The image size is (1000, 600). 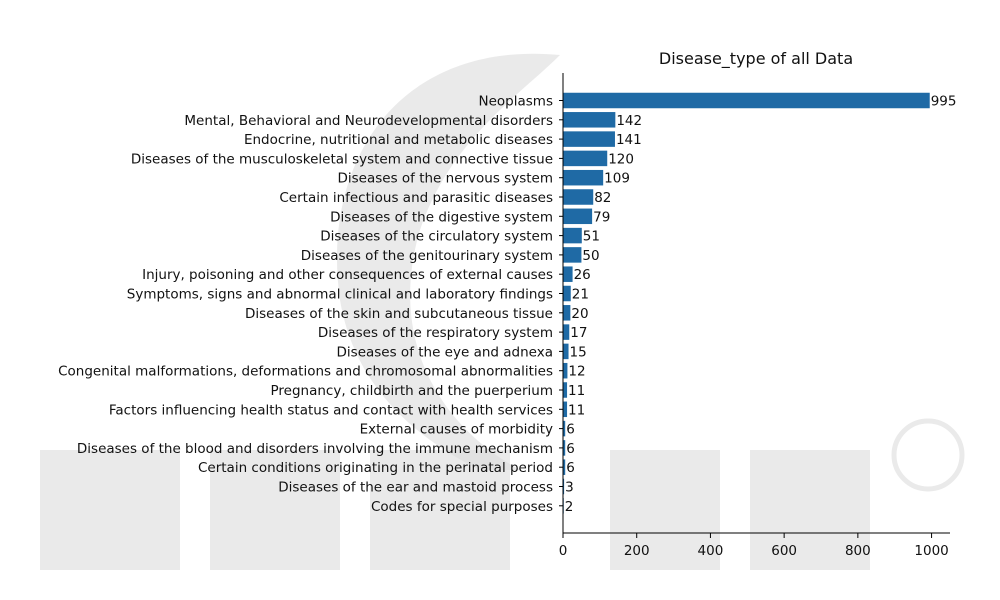 What do you see at coordinates (629, 121) in the screenshot?
I see `value-label: 142` at bounding box center [629, 121].